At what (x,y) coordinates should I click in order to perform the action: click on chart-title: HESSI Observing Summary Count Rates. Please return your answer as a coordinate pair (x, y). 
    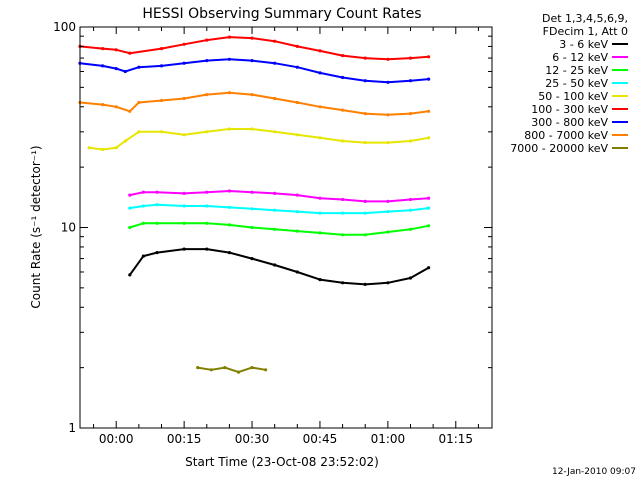
    Looking at the image, I should click on (281, 14).